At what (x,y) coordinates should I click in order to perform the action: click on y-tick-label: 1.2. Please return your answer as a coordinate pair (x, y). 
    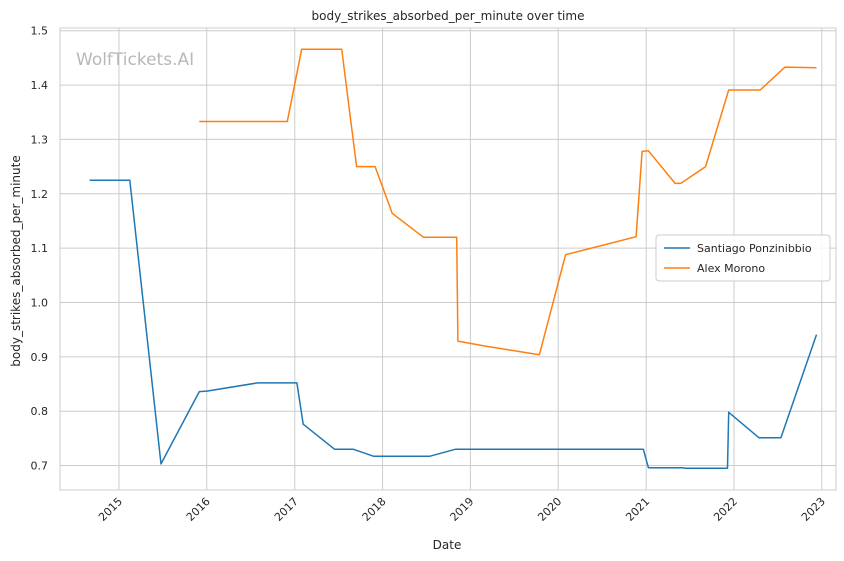
    Looking at the image, I should click on (40, 194).